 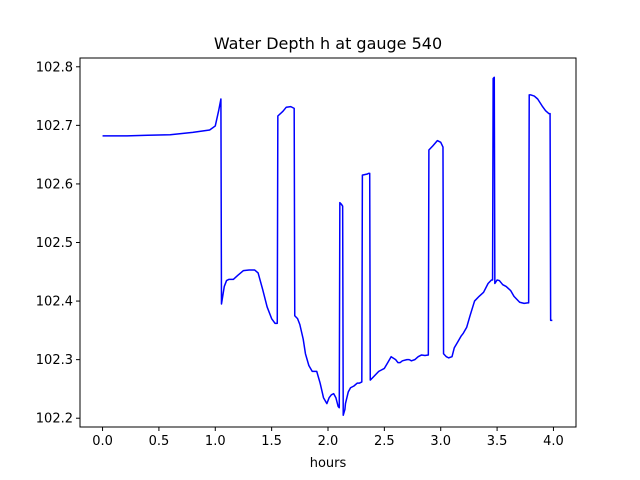 What do you see at coordinates (54, 302) in the screenshot?
I see `y-tick-label: 102.4` at bounding box center [54, 302].